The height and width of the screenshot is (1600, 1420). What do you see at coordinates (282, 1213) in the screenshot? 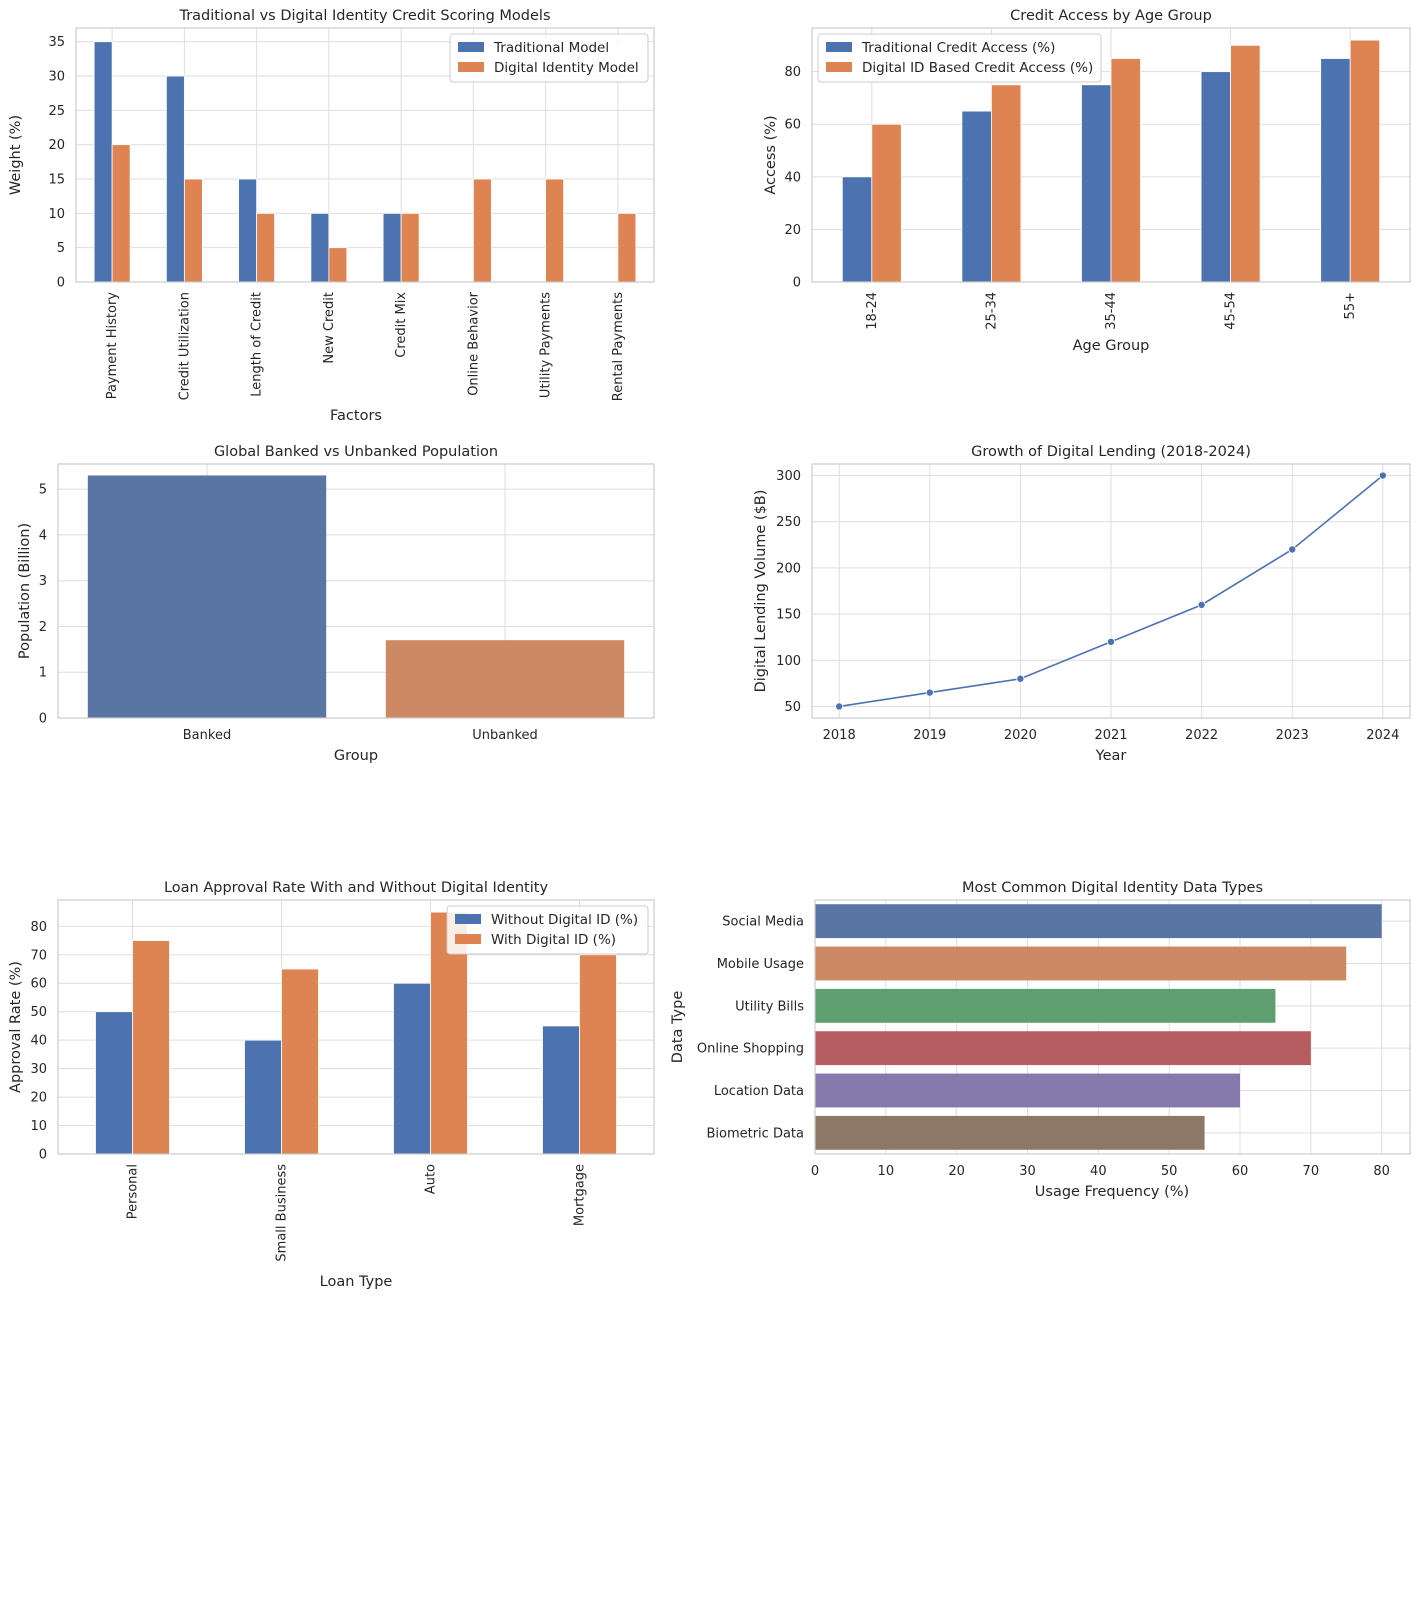
I see `x-tick-label: Small Business` at bounding box center [282, 1213].